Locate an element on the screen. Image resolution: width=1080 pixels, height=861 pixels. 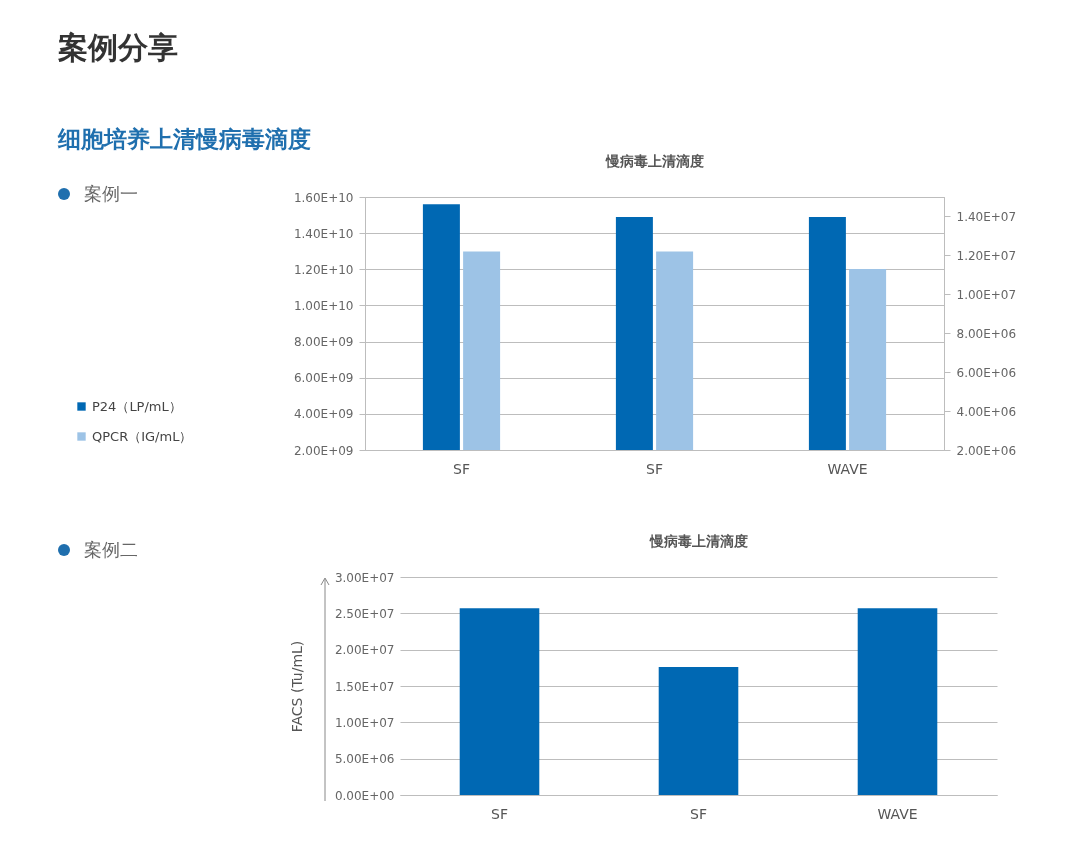
y-tick-label: 1.40E+10 is located at coordinates (323, 233).